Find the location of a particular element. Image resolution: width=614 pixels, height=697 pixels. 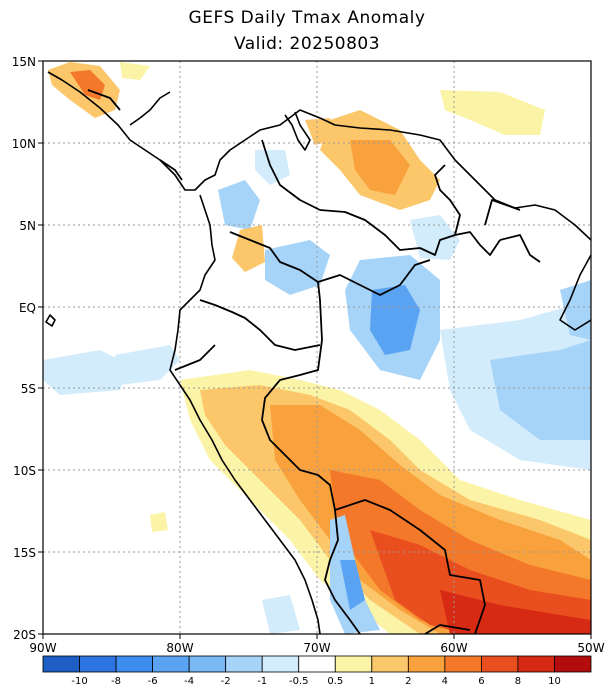

lat-label: EQ is located at coordinates (27, 308).